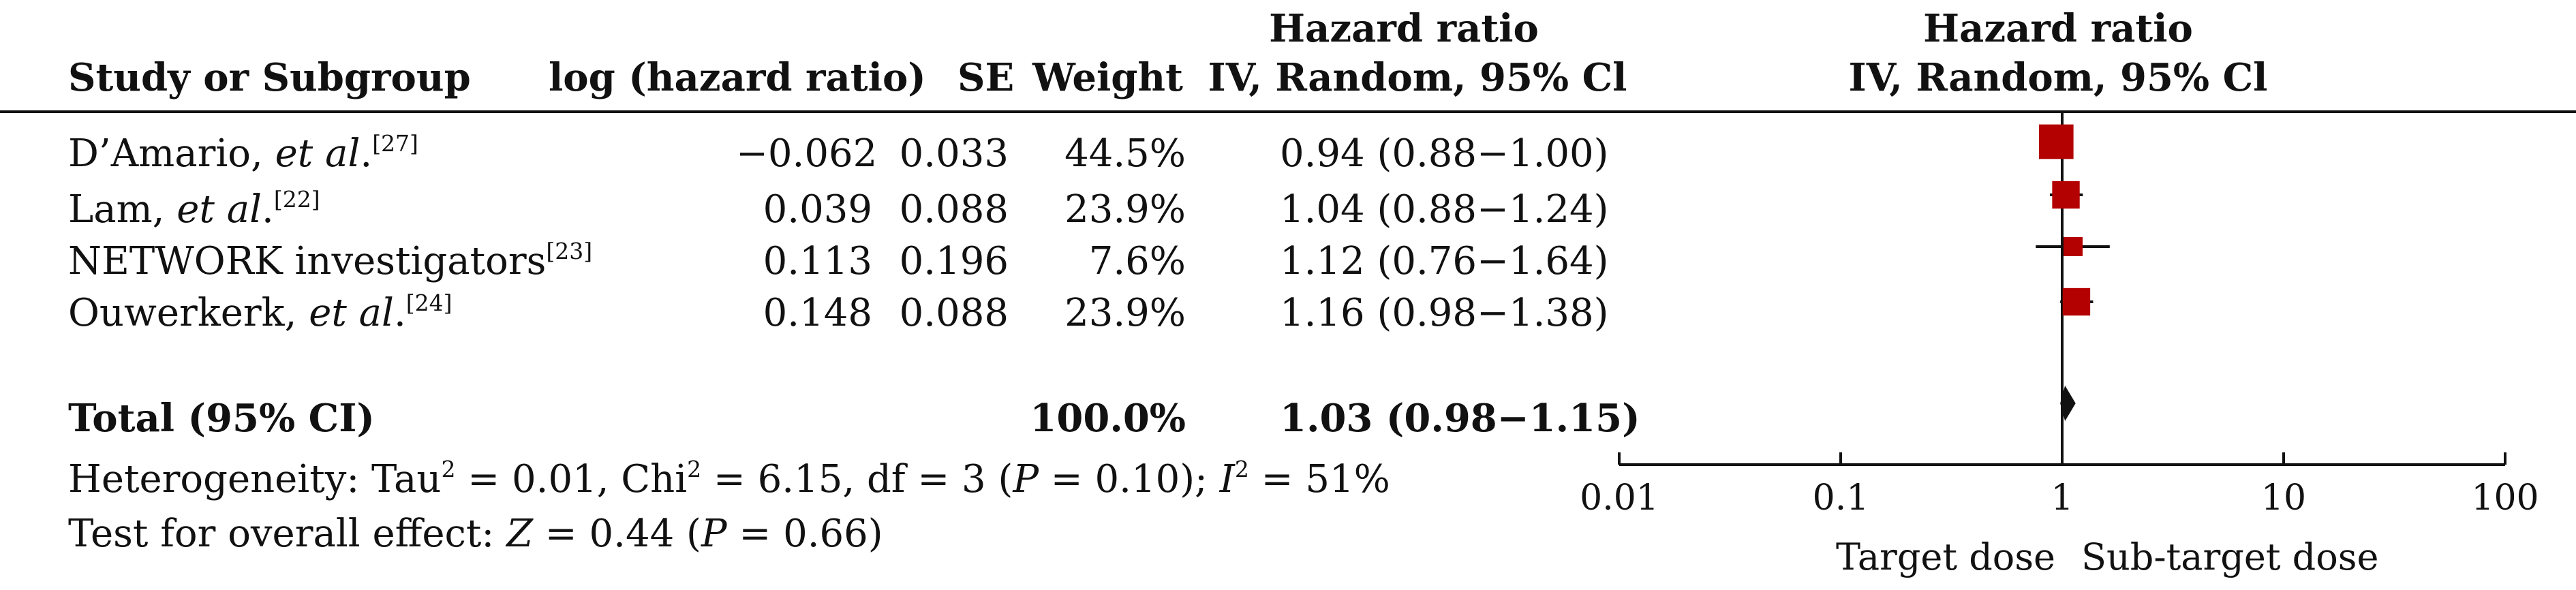 This screenshot has width=2576, height=590. Describe the element at coordinates (2505, 498) in the screenshot. I see `x-tick-label: 100` at that location.